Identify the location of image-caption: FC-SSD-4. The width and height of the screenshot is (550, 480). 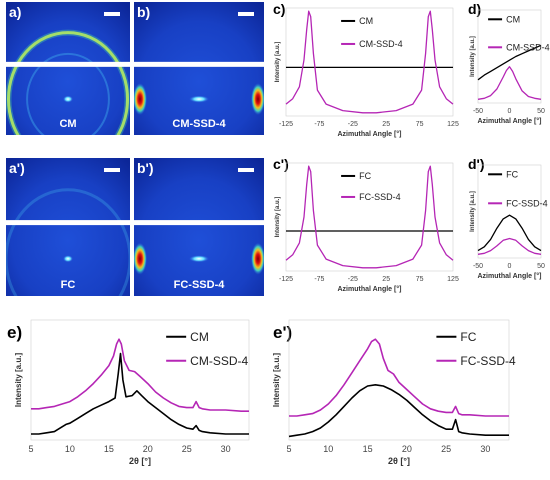
(200, 285).